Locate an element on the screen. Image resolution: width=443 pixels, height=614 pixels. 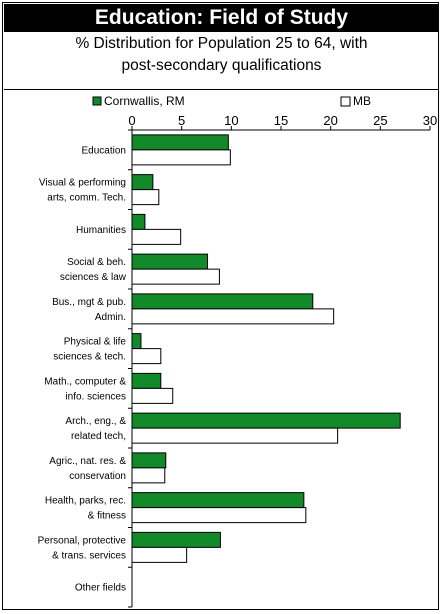
category-label: sciences & tech. is located at coordinates (89, 357).